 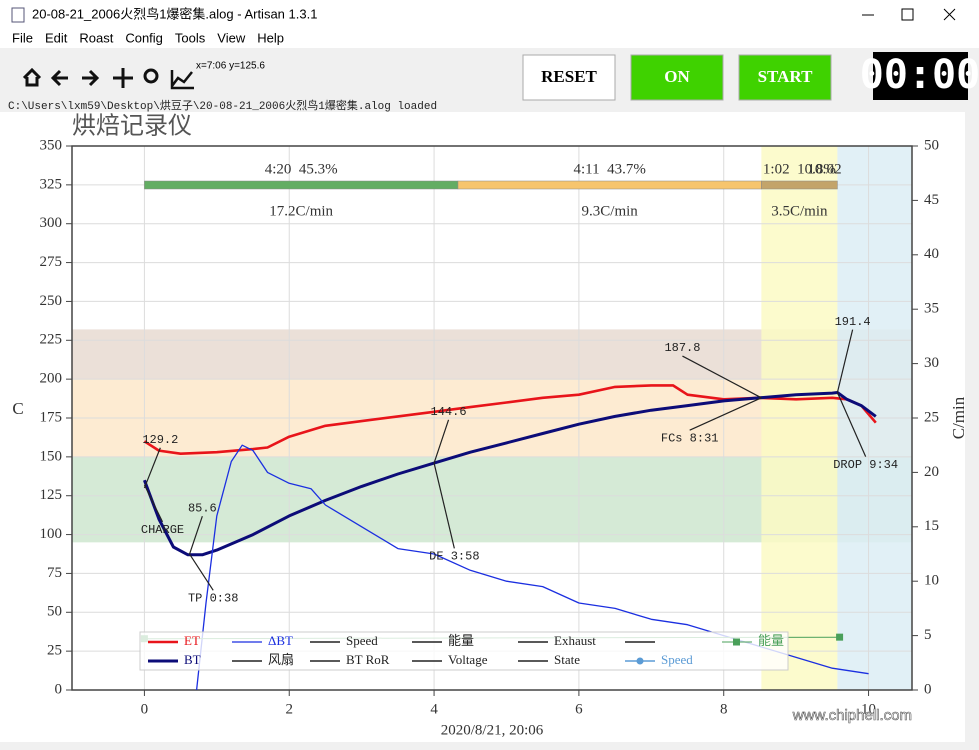 What do you see at coordinates (54, 573) in the screenshot?
I see `y-tick-label: 75` at bounding box center [54, 573].